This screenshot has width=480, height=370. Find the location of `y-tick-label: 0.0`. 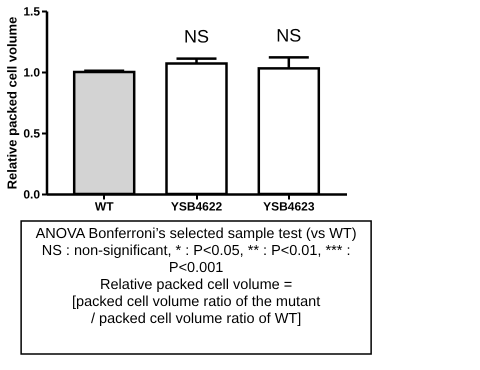

y-tick-label: 0.0 is located at coordinates (31, 195).